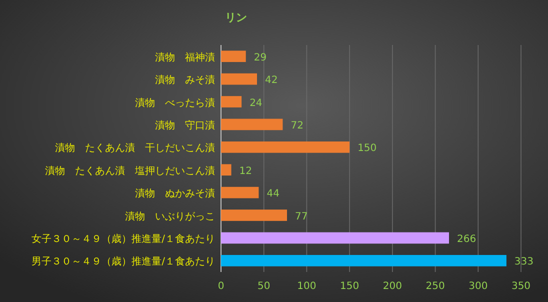  Describe the element at coordinates (297, 126) in the screenshot. I see `data-label: 72` at that location.